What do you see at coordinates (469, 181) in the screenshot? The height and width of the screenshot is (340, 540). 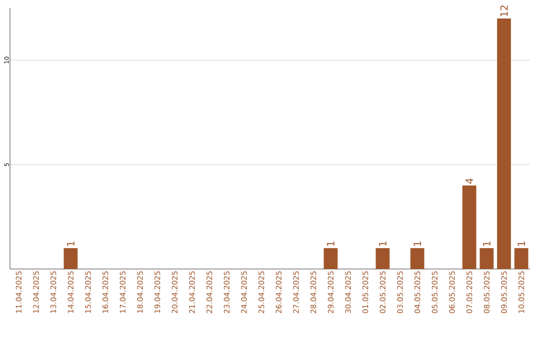 I see `data-label: 4` at bounding box center [469, 181].